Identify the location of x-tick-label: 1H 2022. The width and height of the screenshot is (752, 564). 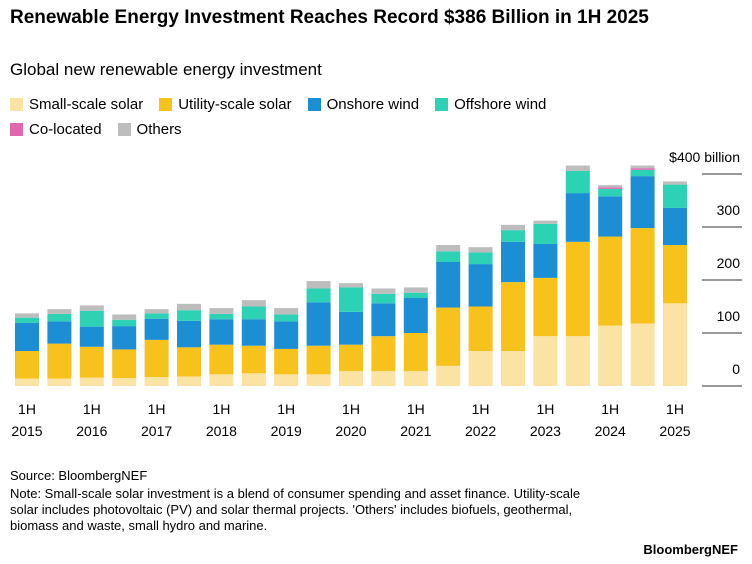
(481, 420).